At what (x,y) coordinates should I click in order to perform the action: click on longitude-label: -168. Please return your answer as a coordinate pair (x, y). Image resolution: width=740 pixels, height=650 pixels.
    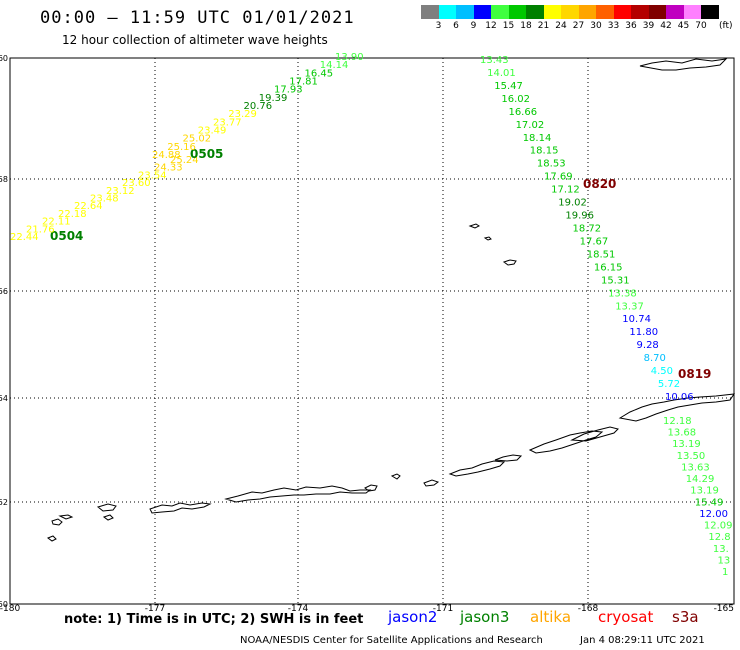
    Looking at the image, I should click on (588, 609).